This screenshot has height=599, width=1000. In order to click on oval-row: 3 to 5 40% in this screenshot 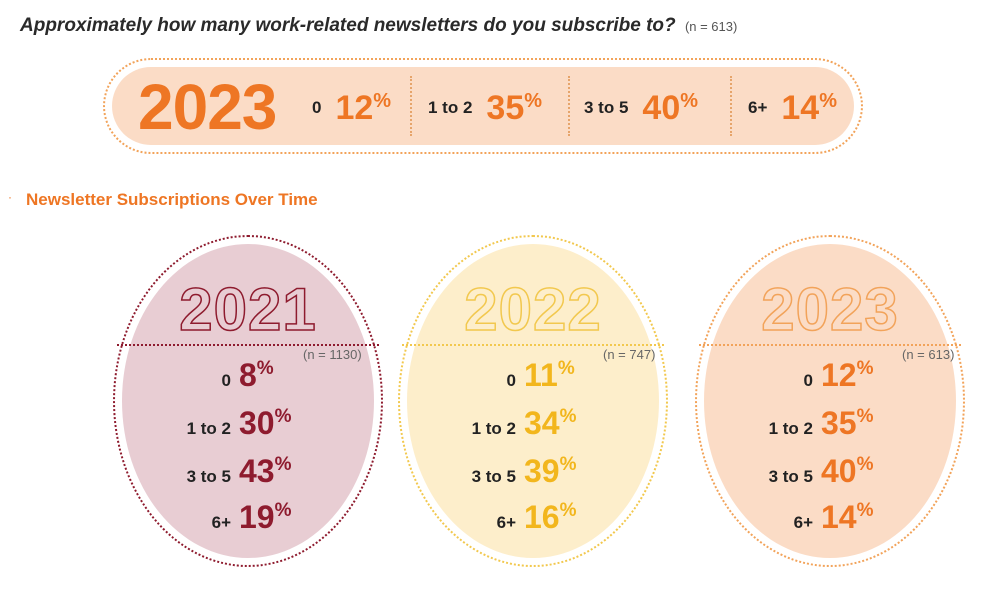, I will do `click(830, 475)`.